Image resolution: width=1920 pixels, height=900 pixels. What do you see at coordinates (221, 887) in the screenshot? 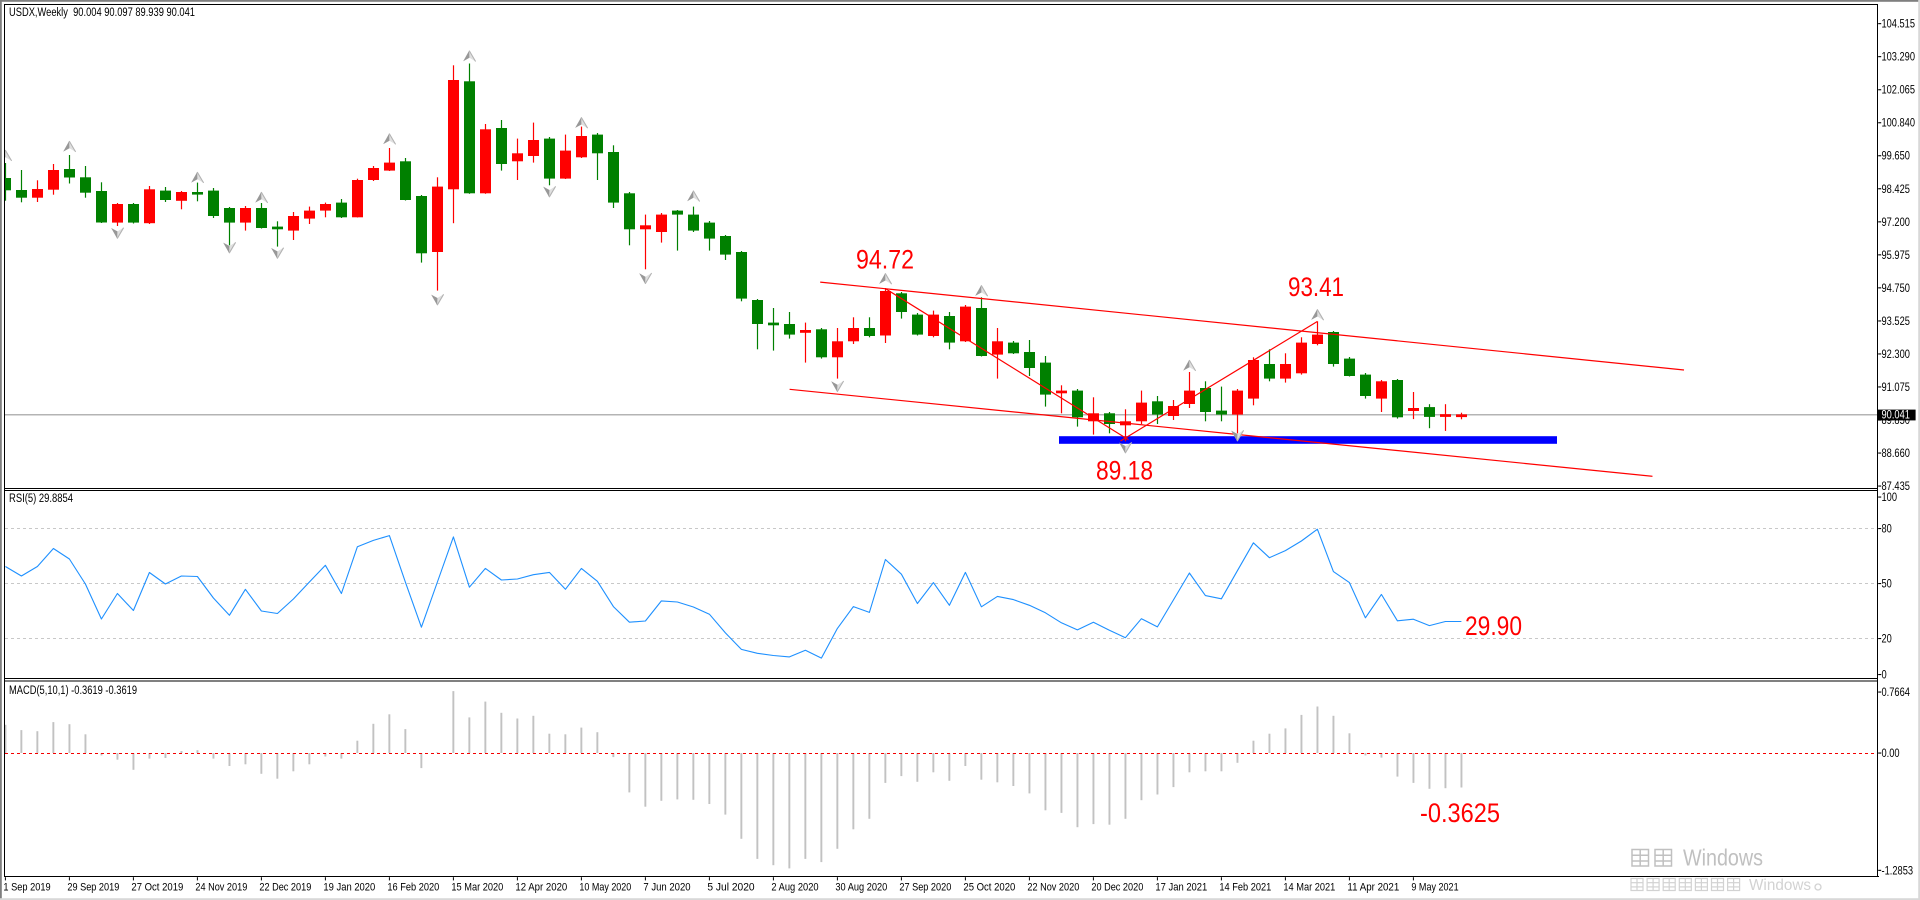
I see `svg-text: 24 Nov 2019` at bounding box center [221, 887].